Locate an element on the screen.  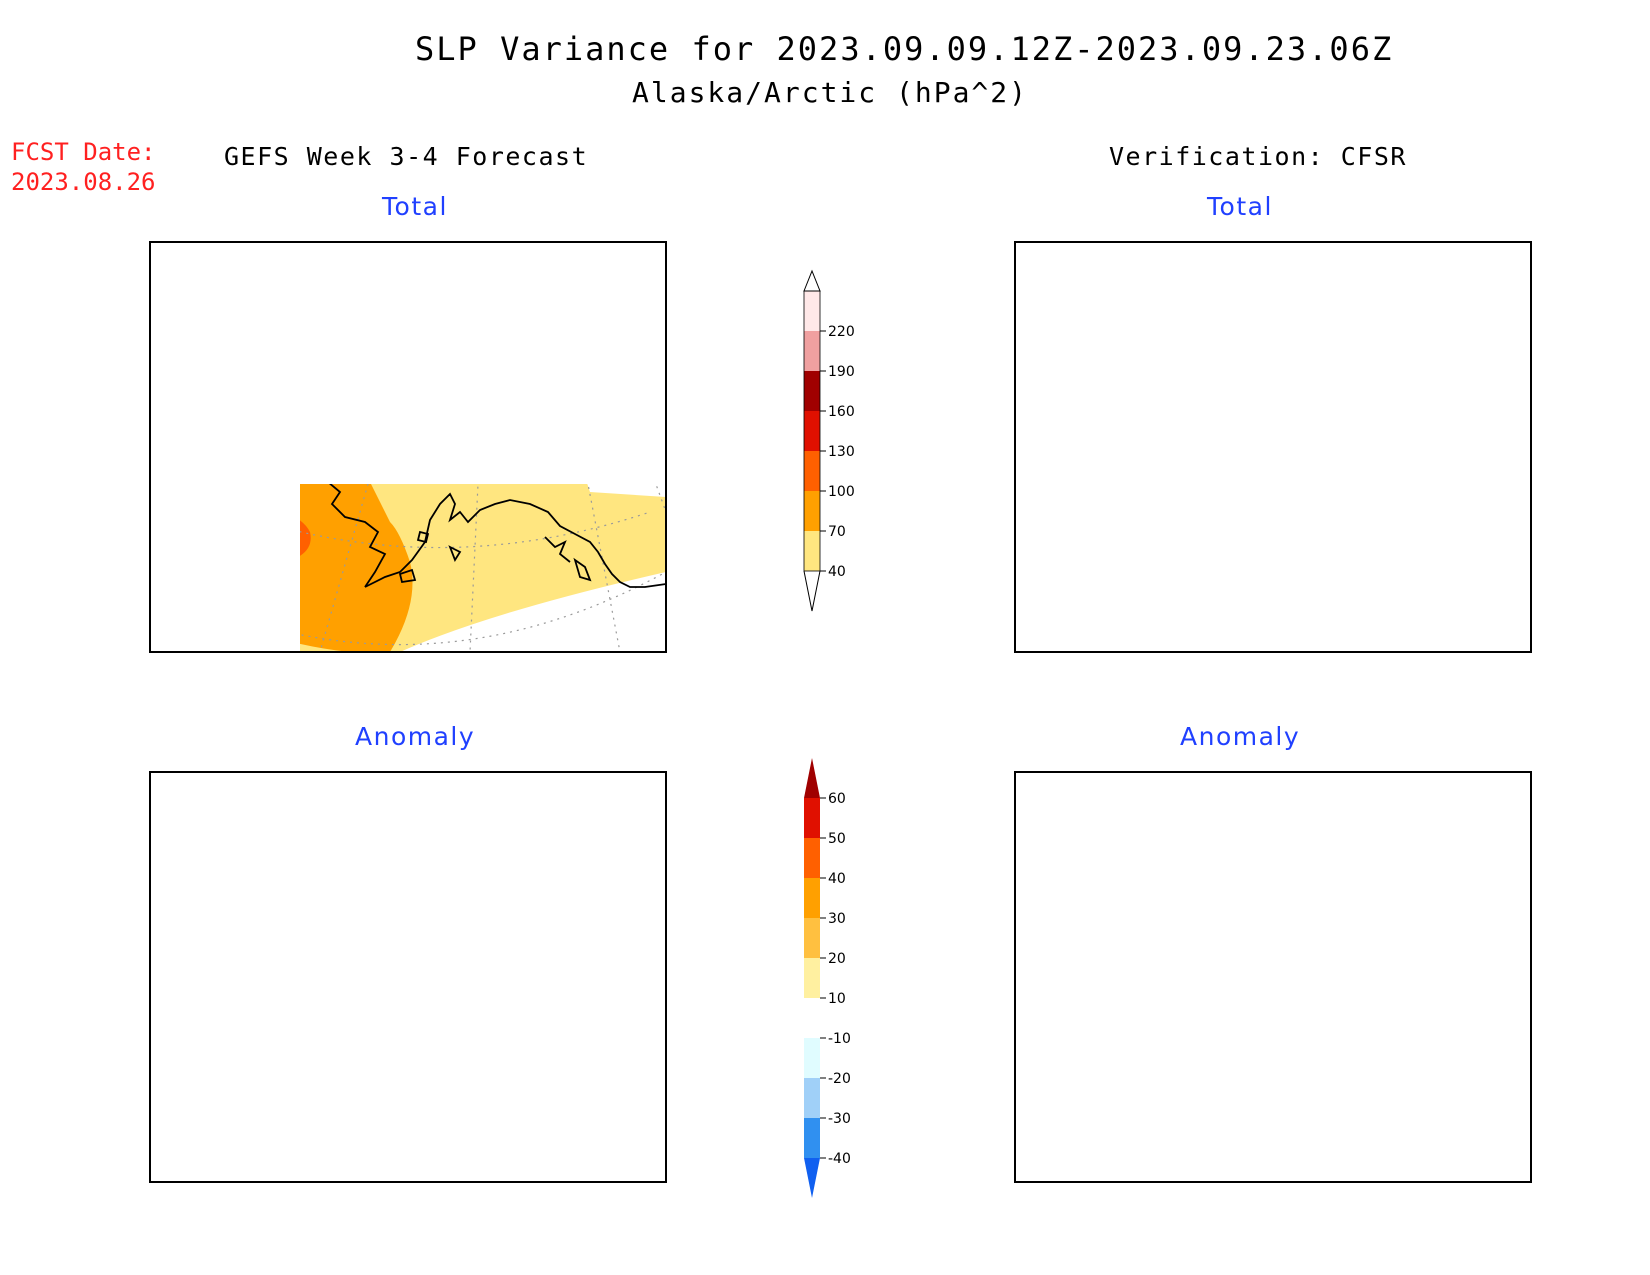
verification-anomaly-frame is located at coordinates (1273, 977).